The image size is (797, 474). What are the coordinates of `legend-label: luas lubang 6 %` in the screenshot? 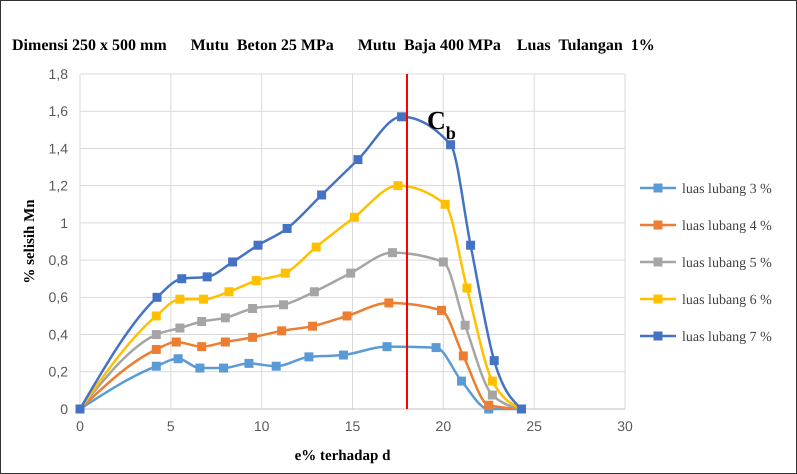 It's located at (727, 300).